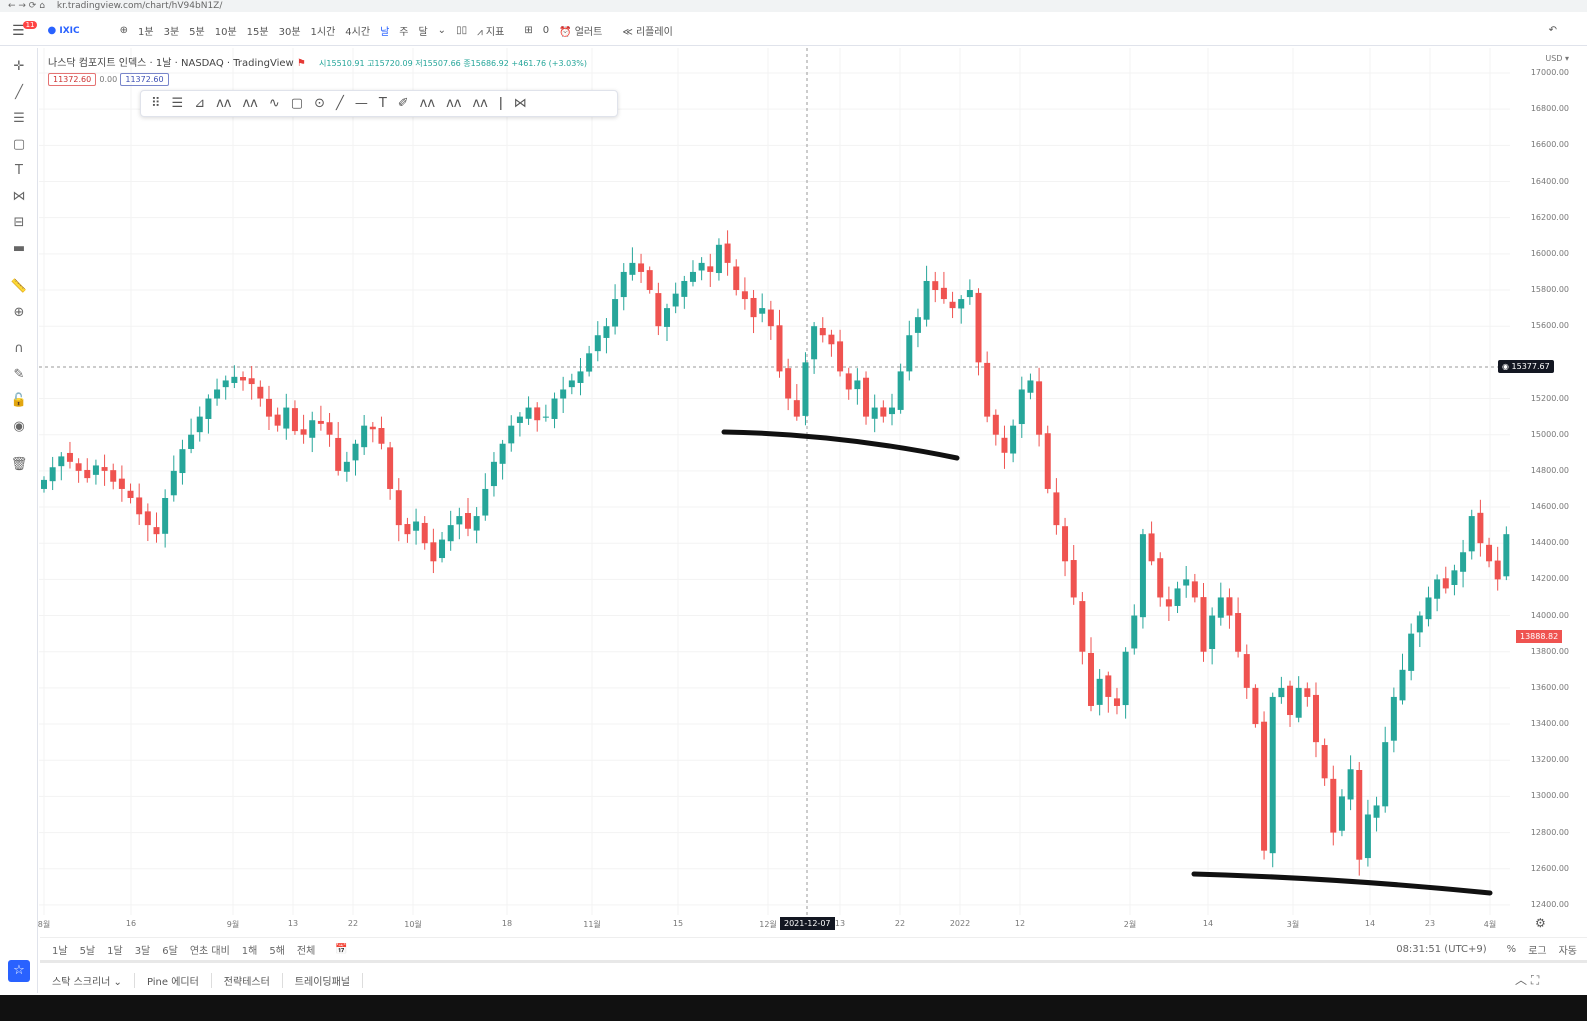 The width and height of the screenshot is (1587, 1021). I want to click on zoom-in-icon: ⊕, so click(19, 312).